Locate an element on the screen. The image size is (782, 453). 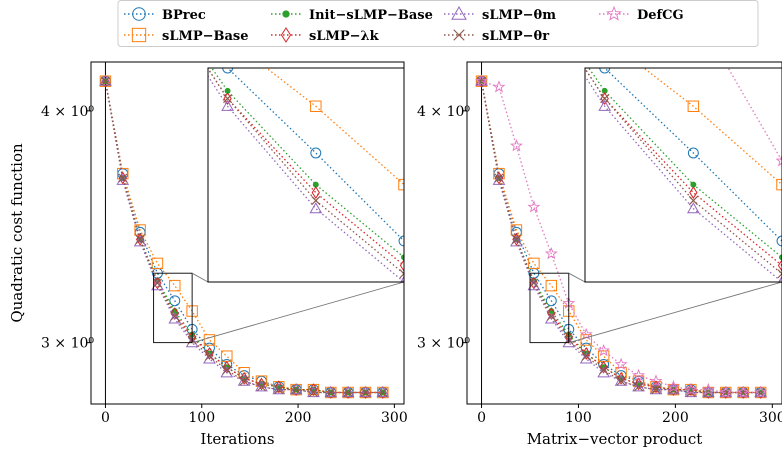
legend-label: DefCG is located at coordinates (660, 15).